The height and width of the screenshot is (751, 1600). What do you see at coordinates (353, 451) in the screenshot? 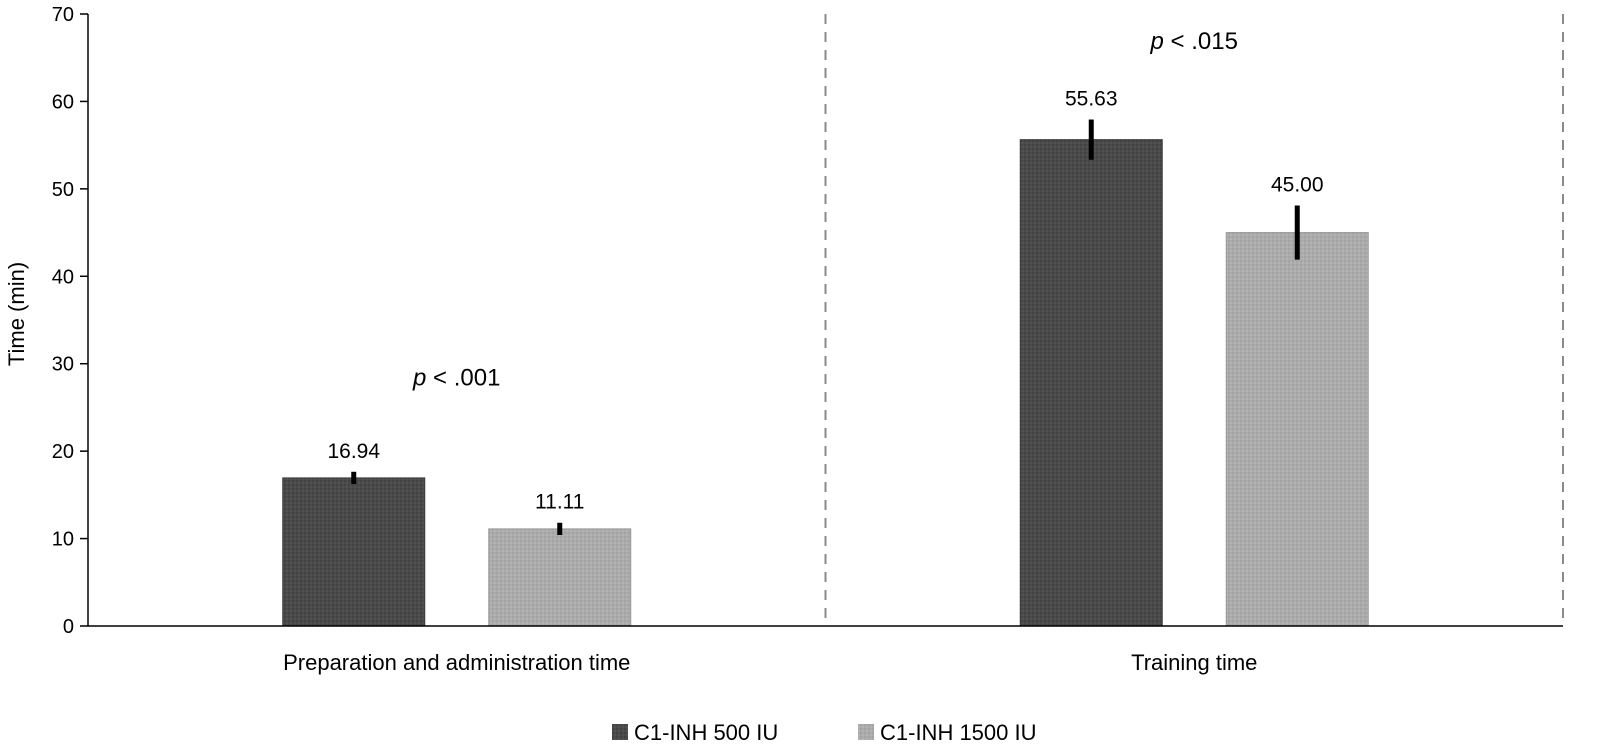
I see `data-label: 16.94` at bounding box center [353, 451].